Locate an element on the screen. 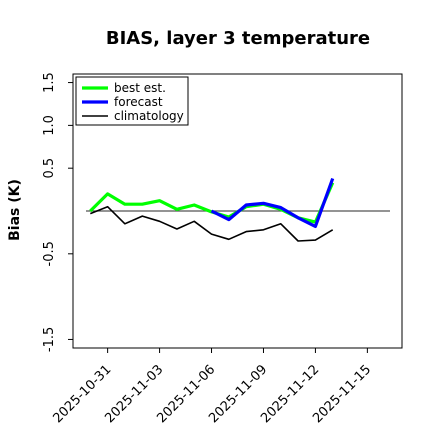 This screenshot has width=440, height=440. y-axis-label: Bias (K) is located at coordinates (15, 210).